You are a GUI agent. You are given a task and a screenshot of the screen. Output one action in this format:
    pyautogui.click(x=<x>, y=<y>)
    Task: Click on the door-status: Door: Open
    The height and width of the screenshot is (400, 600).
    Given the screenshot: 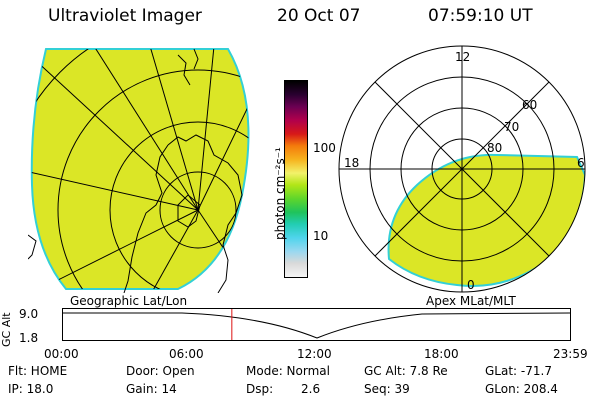 What is the action you would take?
    pyautogui.click(x=160, y=371)
    